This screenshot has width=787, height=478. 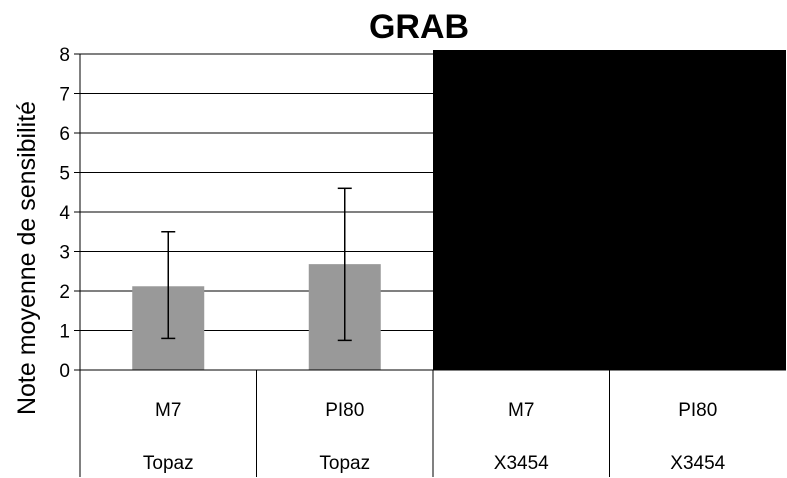 I want to click on y-tick-label: 4, so click(x=64, y=213).